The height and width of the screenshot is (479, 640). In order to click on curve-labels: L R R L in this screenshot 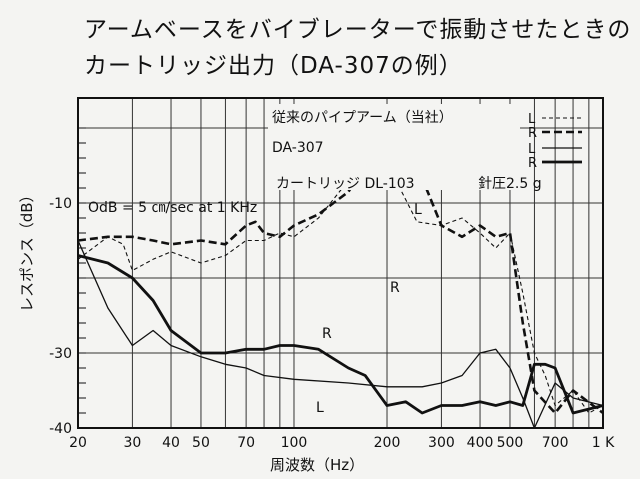, I will do `click(369, 309)`.